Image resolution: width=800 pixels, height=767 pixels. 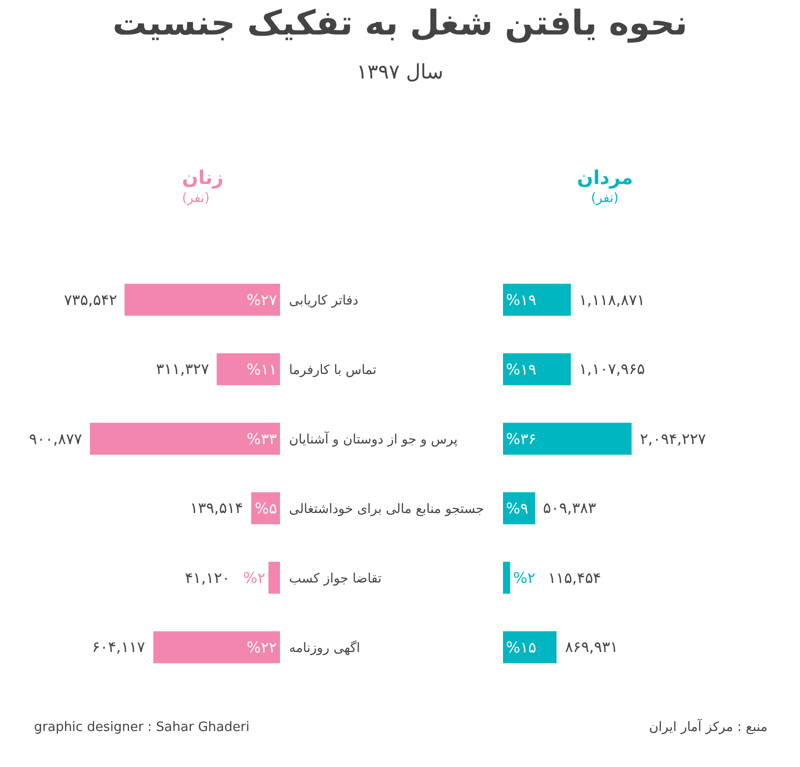 What do you see at coordinates (217, 508) in the screenshot?
I see `annotation: ۱۳۹,۵۱۴` at bounding box center [217, 508].